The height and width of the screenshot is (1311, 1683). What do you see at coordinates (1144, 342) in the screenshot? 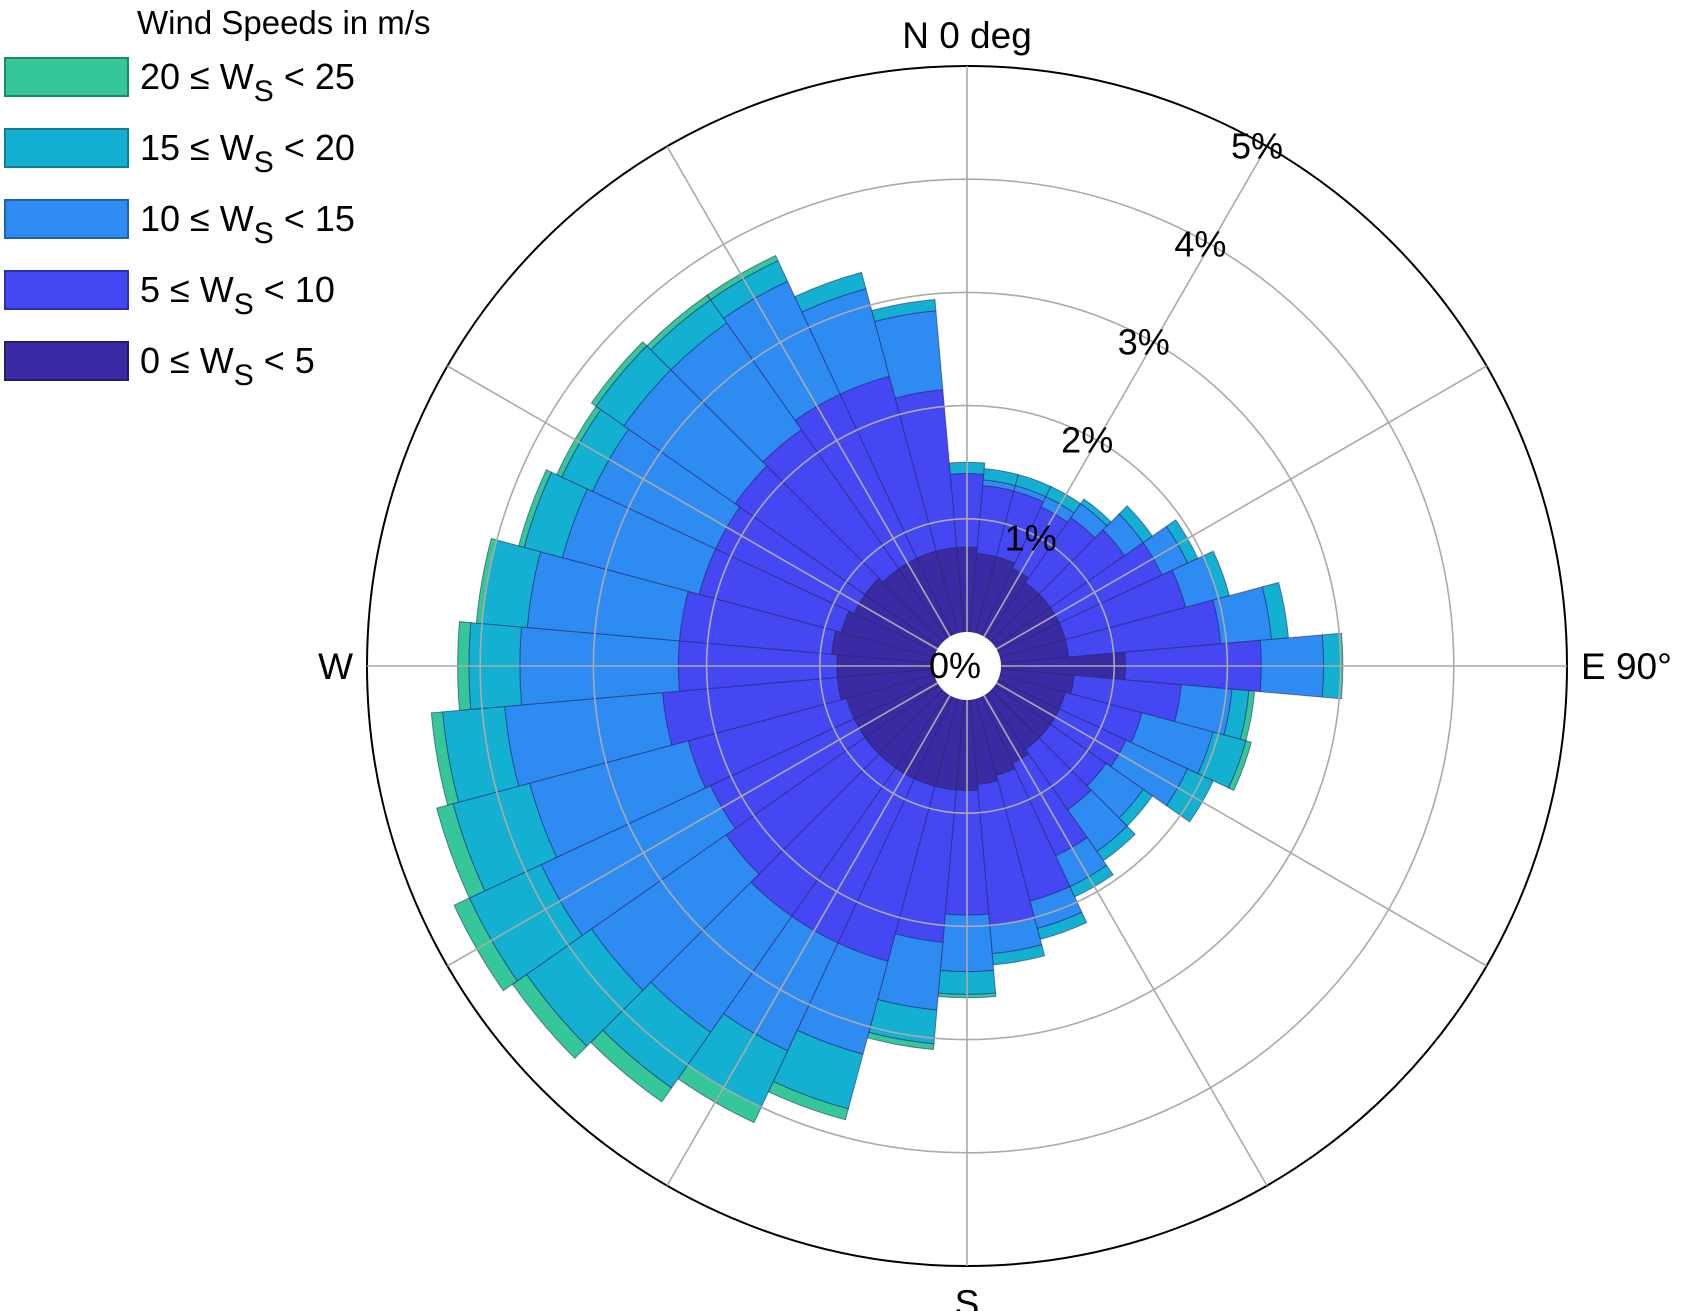
I see `radial-tick-label-3: 3%` at bounding box center [1144, 342].